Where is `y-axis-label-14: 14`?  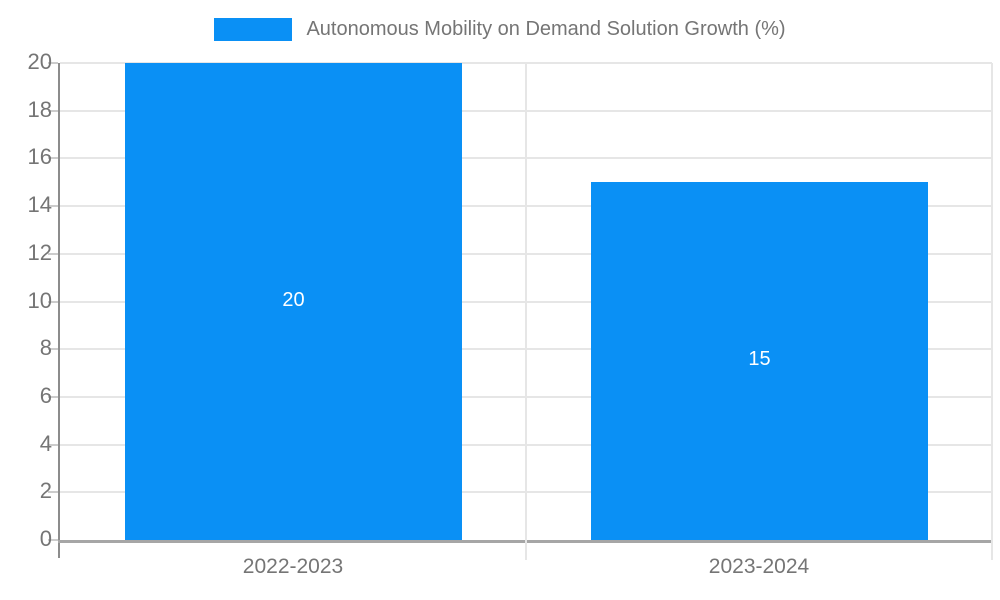
y-axis-label-14: 14 is located at coordinates (39, 205).